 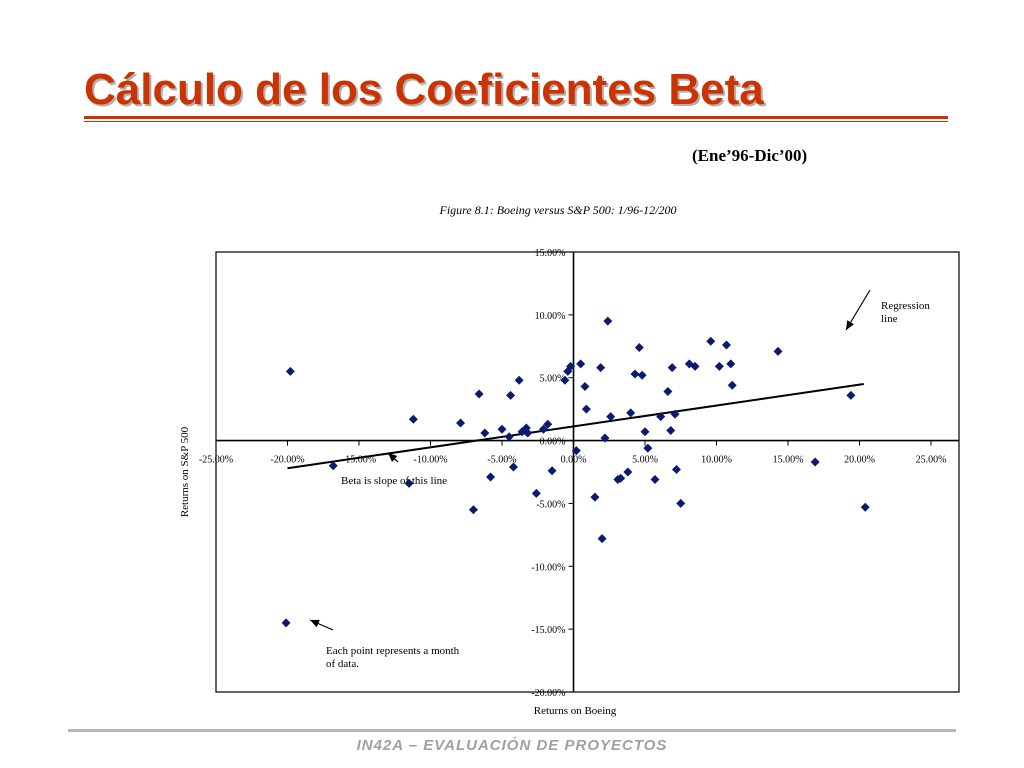 I want to click on regression-annotation: Regression line, so click(x=905, y=312).